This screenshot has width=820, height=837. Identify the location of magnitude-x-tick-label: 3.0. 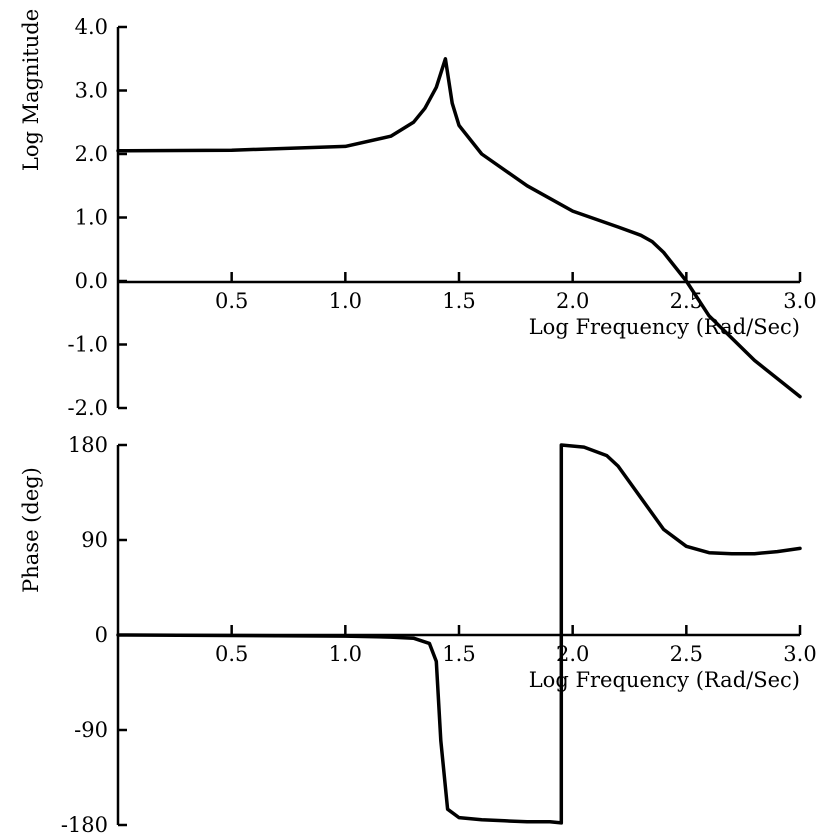
(799, 301).